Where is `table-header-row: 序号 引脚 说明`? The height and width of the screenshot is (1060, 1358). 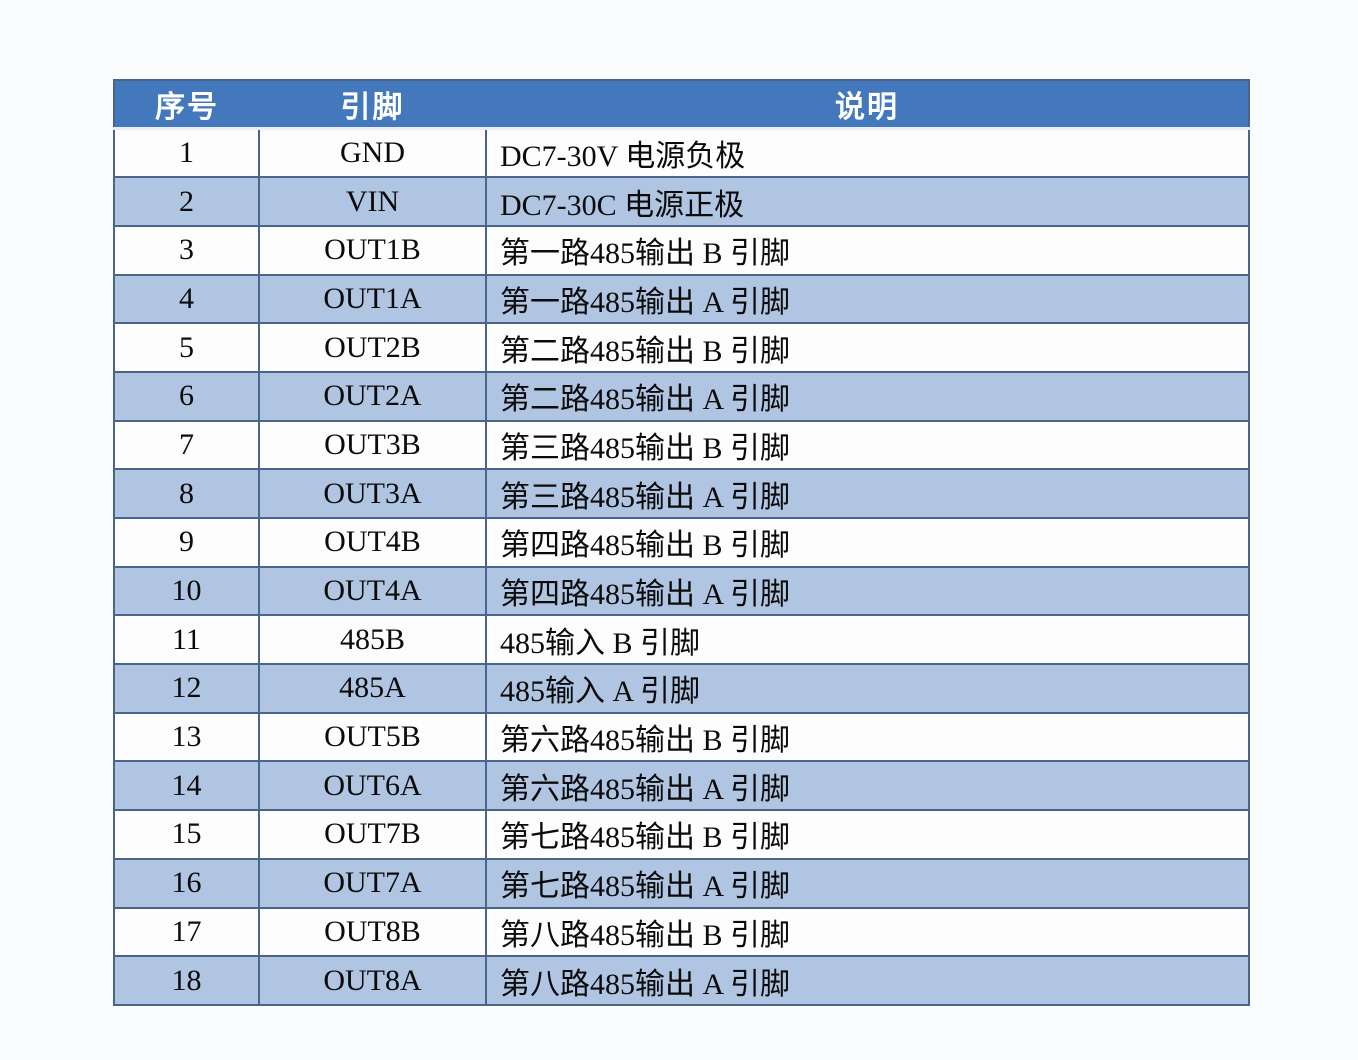
table-header-row: 序号 引脚 说明 is located at coordinates (681, 105).